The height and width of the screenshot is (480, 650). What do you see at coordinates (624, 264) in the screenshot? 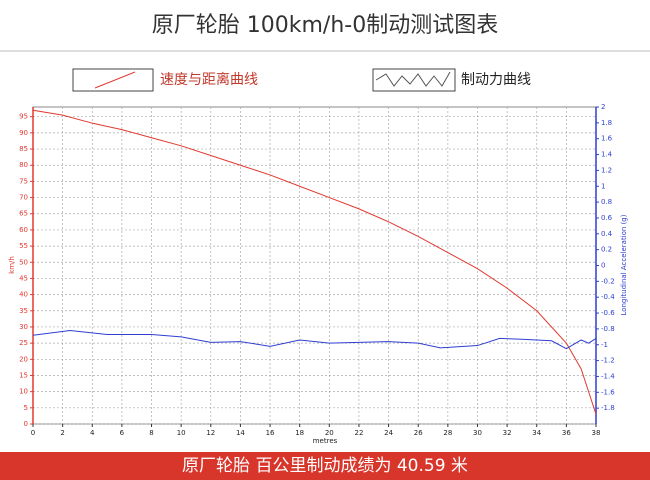
I see `y2-axis-label: Longitudinal Acceleration (g)` at bounding box center [624, 264].